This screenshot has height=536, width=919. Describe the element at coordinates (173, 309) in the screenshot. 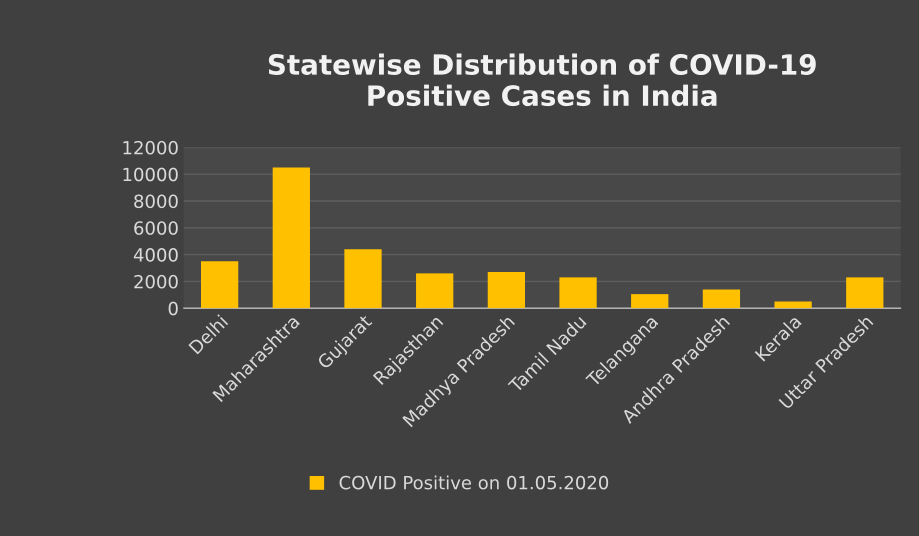

I see `y-tick-label: 0` at that location.